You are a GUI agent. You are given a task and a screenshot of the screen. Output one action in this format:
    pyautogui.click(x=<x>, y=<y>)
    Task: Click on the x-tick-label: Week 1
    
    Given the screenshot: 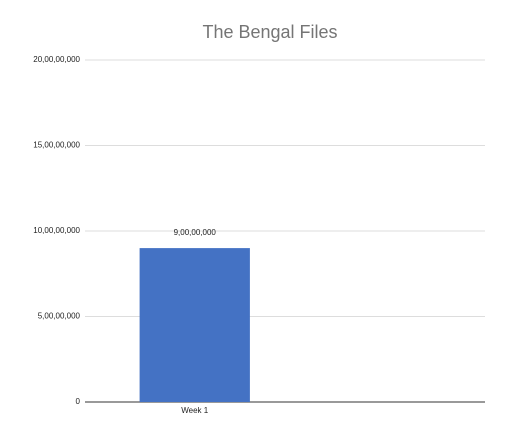 What is the action you would take?
    pyautogui.click(x=195, y=410)
    